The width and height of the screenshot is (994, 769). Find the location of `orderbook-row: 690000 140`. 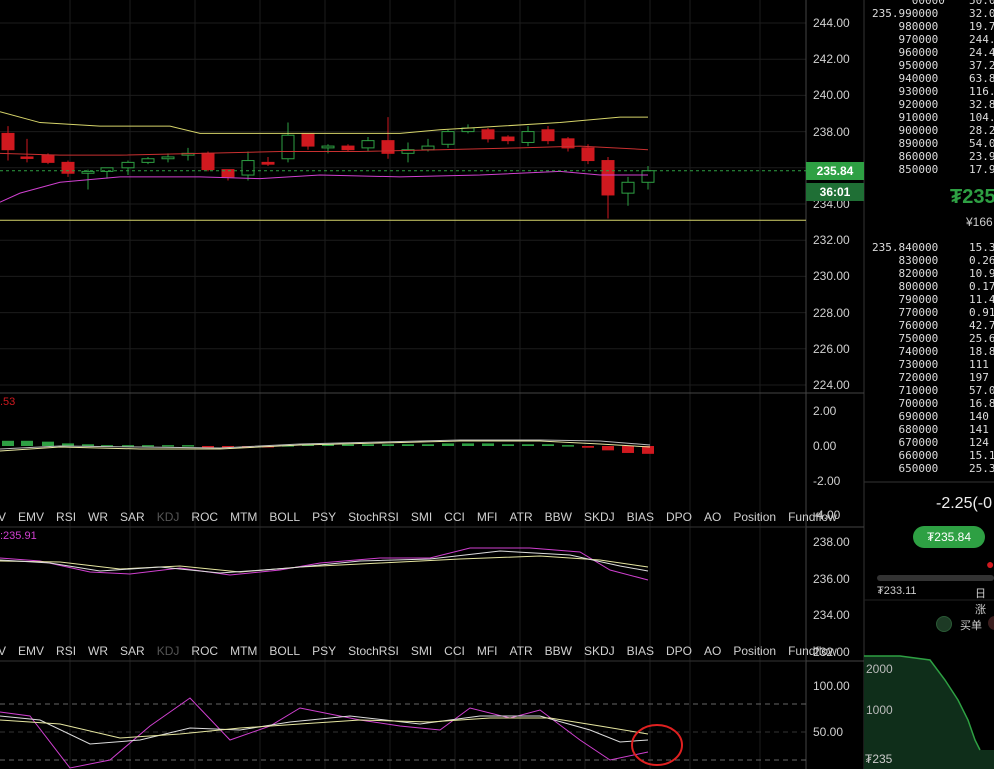

orderbook-row: 690000 140 is located at coordinates (930, 416).